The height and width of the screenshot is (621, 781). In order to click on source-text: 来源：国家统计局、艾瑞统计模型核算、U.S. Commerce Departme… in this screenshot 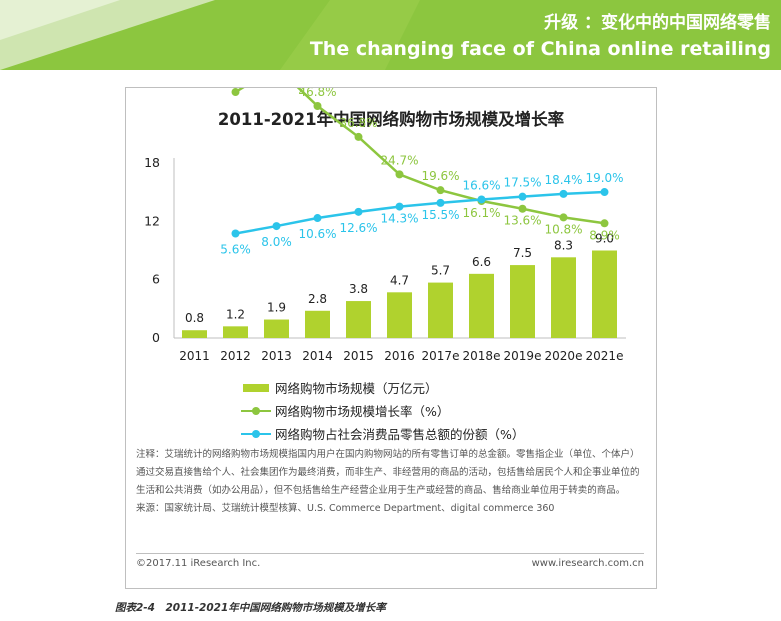, I will do `click(345, 508)`.